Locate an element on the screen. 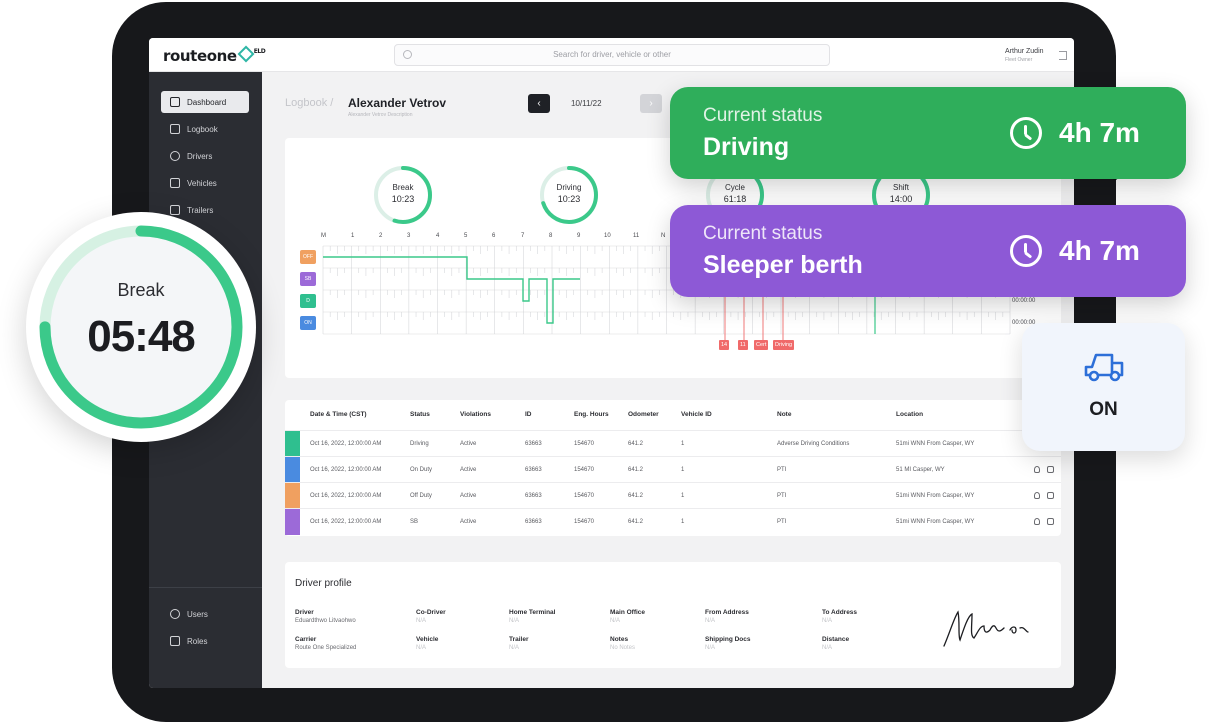  next-date-button: › is located at coordinates (651, 103).